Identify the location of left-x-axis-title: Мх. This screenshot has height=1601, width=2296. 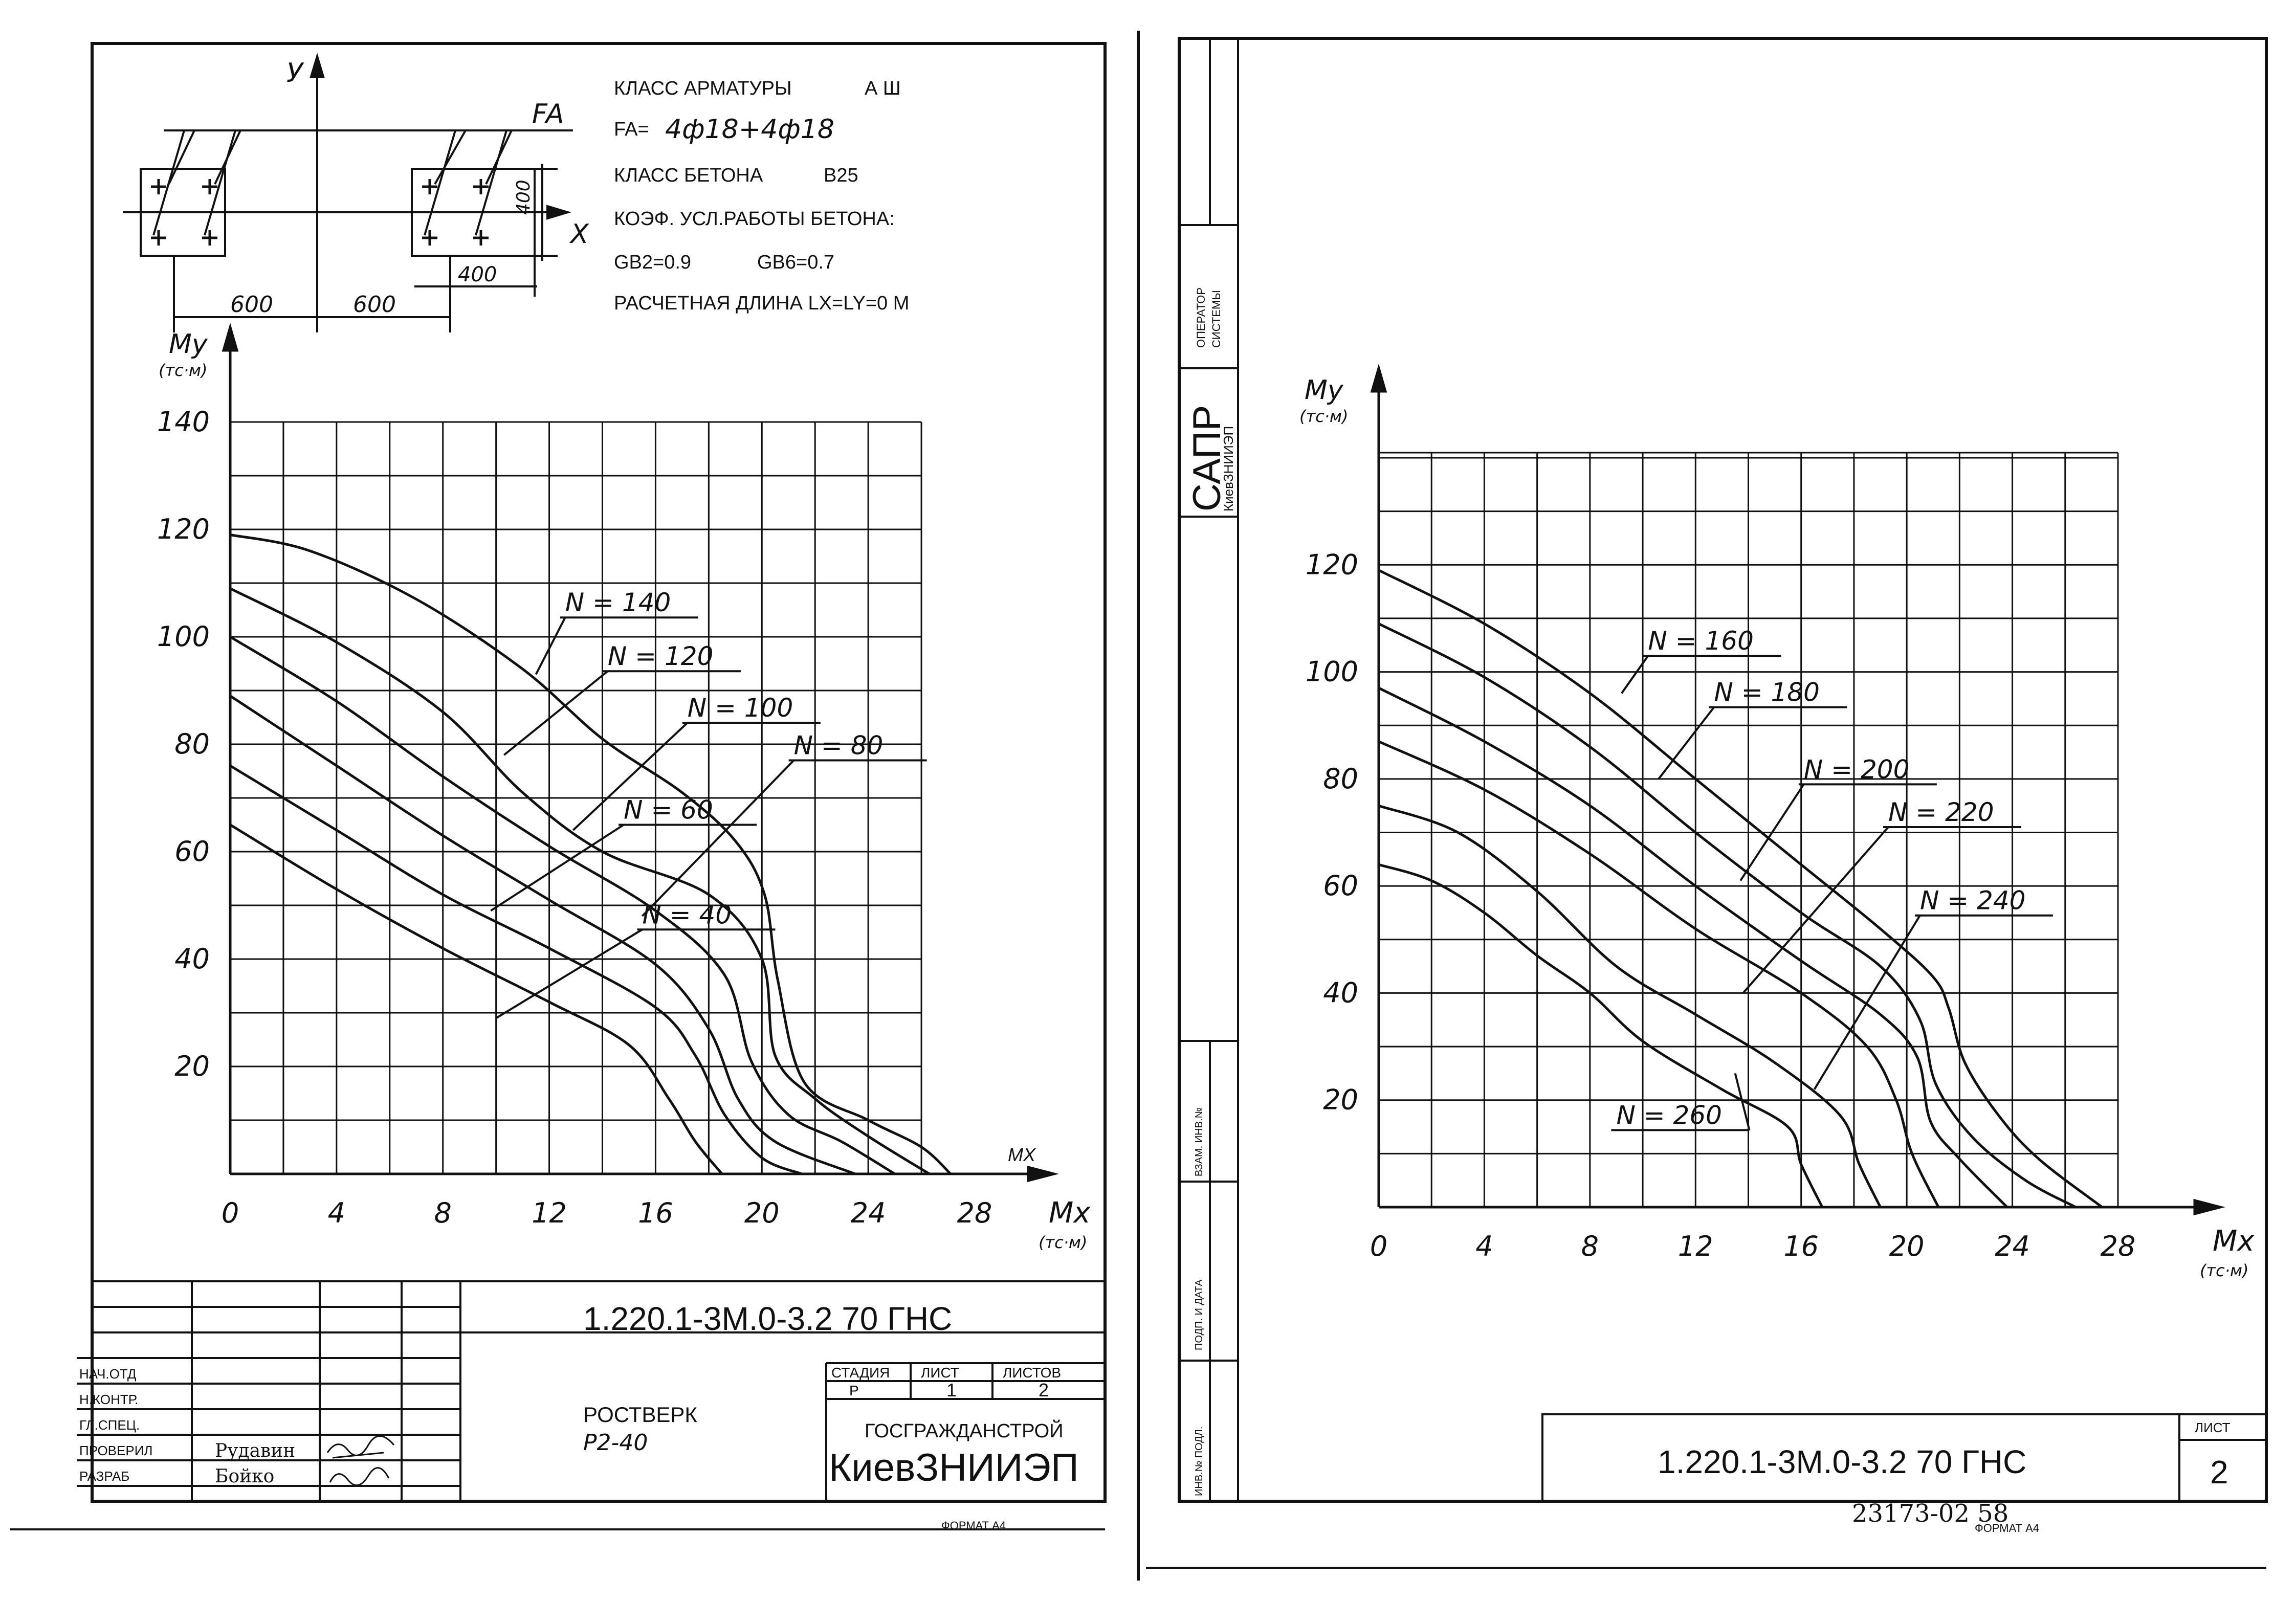
(1070, 1213).